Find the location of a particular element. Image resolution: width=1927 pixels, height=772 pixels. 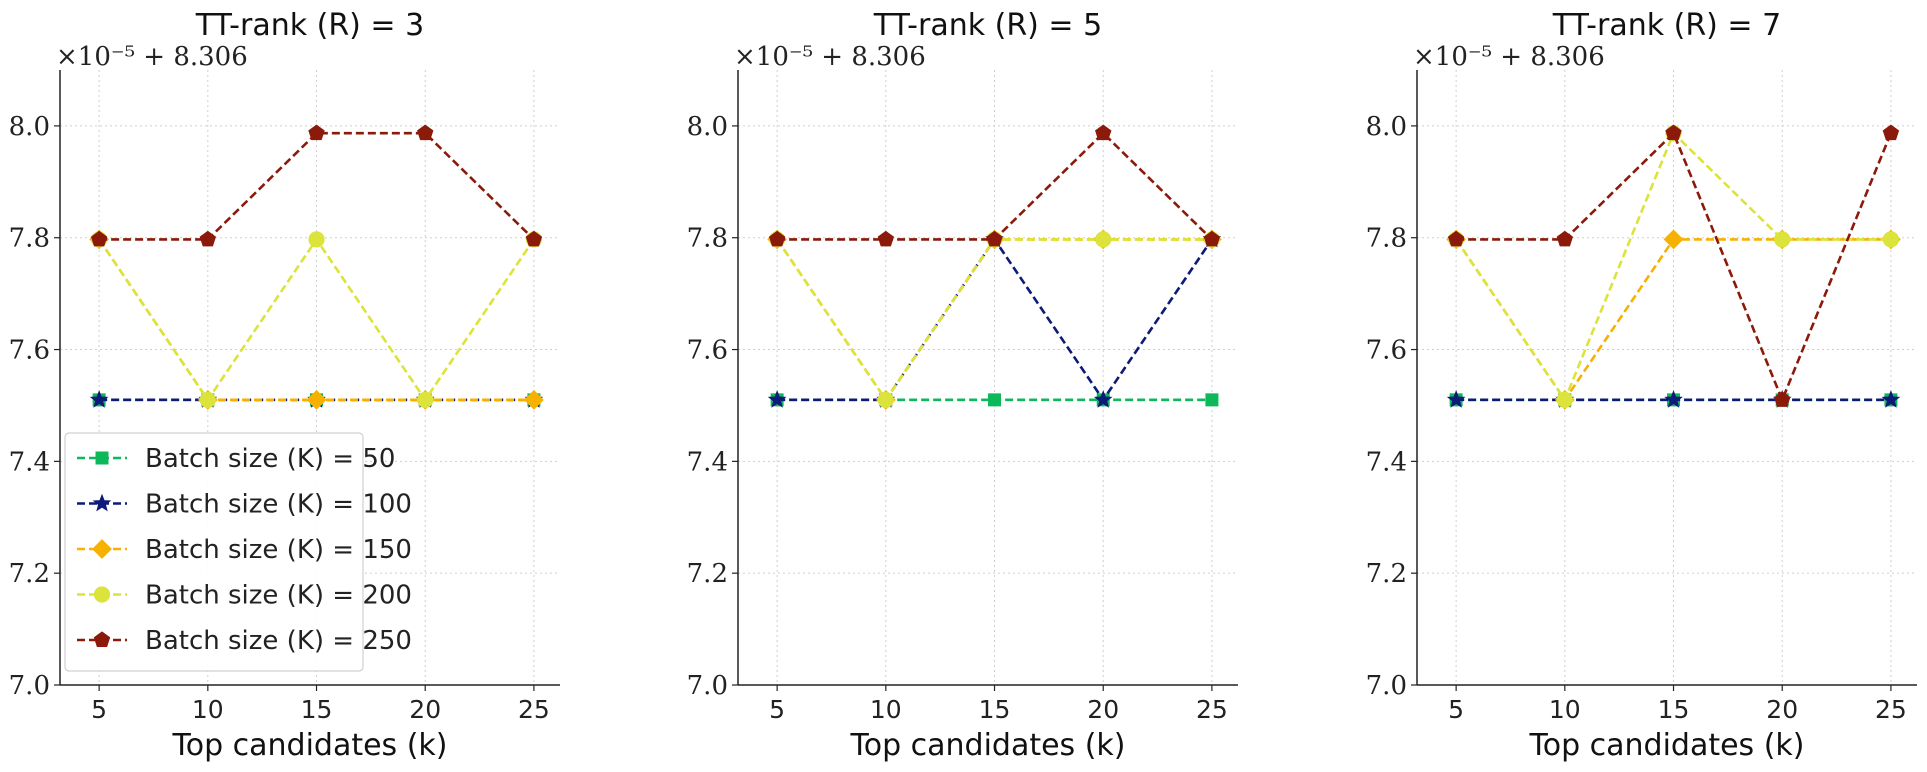

legend-frame is located at coordinates (214, 552).